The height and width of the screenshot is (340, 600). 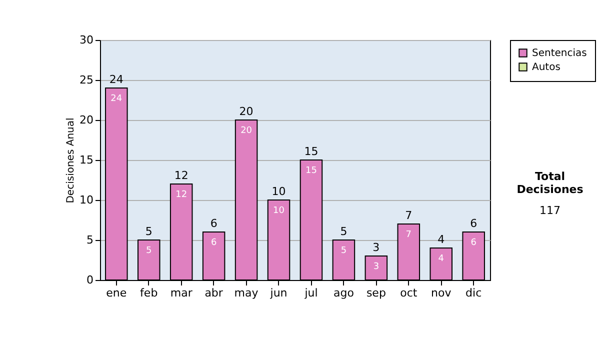 I want to click on data-label: 20, so click(x=246, y=131).